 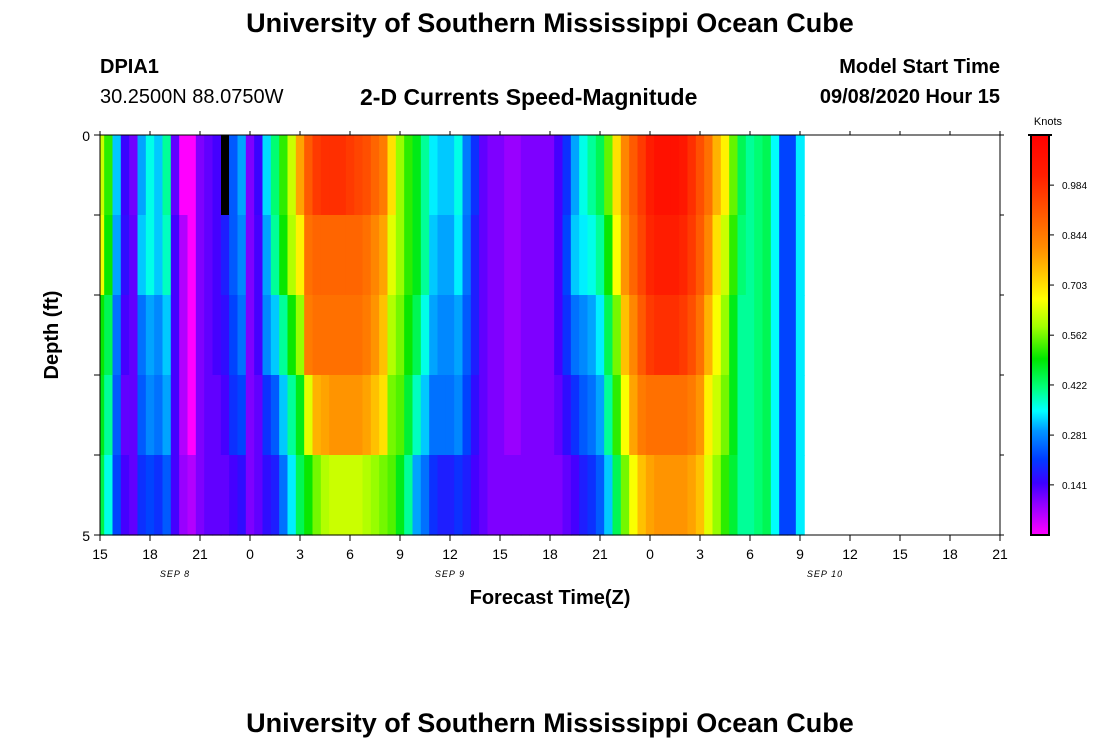 I want to click on x-tick-label: 12, so click(x=850, y=554).